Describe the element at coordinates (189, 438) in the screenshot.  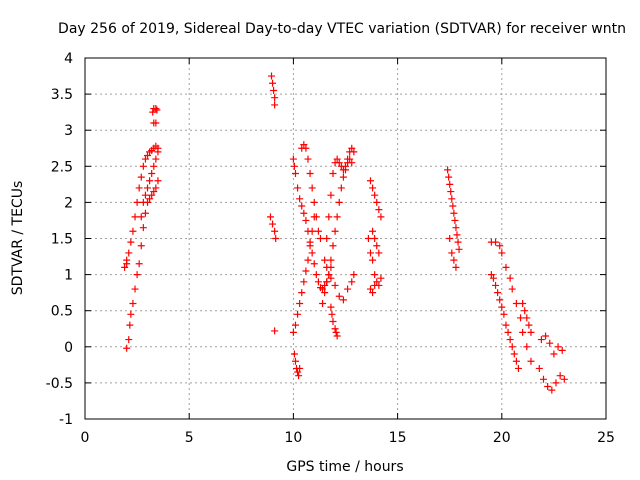
I see `x-tick-label: 5` at that location.